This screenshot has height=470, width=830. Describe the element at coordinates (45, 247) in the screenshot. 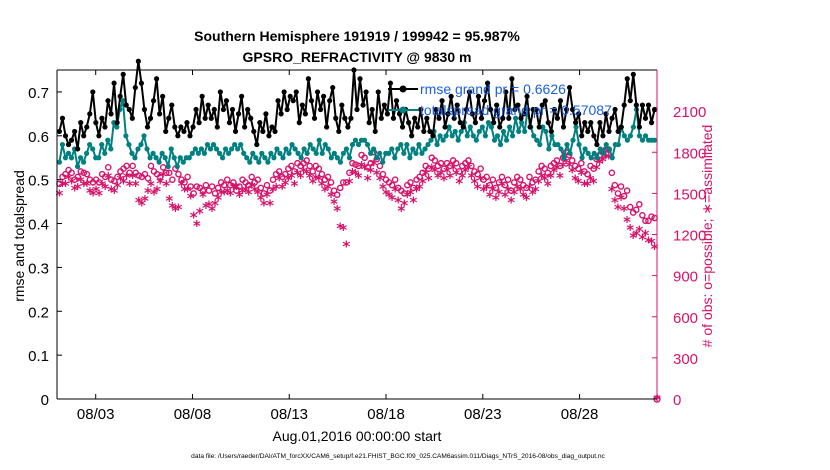

I see `y-left-axis: 0 0.1 0.2 0.3 0.4 0.5 0.6 0.7` at that location.